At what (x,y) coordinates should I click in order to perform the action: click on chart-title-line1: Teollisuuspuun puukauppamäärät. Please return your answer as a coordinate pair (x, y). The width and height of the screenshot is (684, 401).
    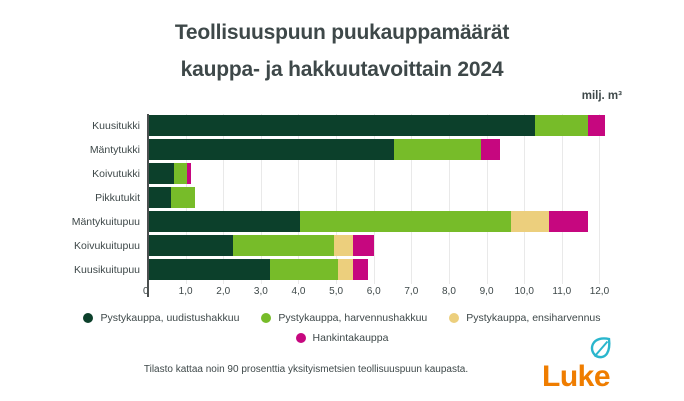
    Looking at the image, I should click on (342, 32).